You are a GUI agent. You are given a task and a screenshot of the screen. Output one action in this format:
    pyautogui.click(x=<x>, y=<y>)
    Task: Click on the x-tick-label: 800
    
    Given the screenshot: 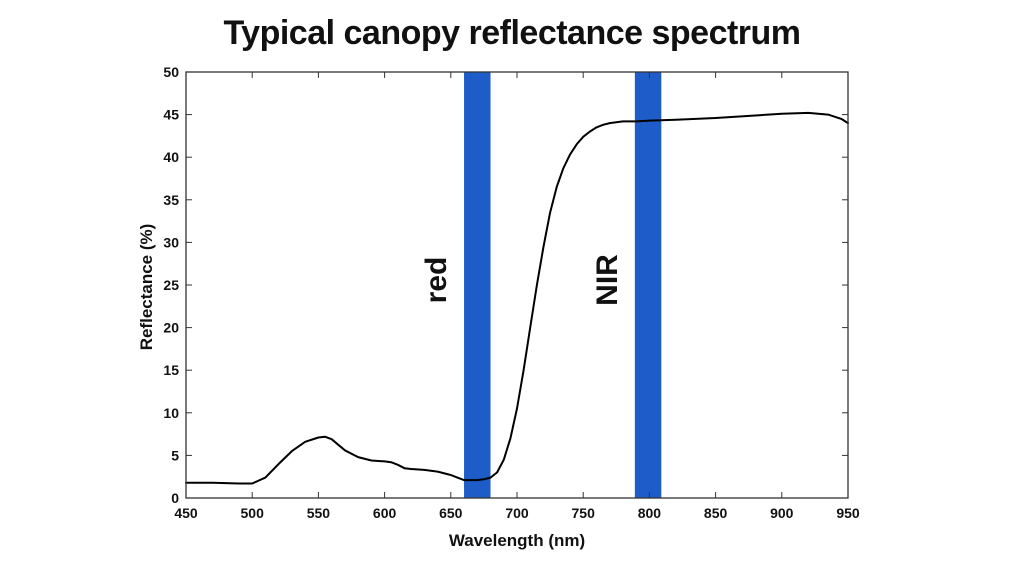 What is the action you would take?
    pyautogui.click(x=650, y=513)
    